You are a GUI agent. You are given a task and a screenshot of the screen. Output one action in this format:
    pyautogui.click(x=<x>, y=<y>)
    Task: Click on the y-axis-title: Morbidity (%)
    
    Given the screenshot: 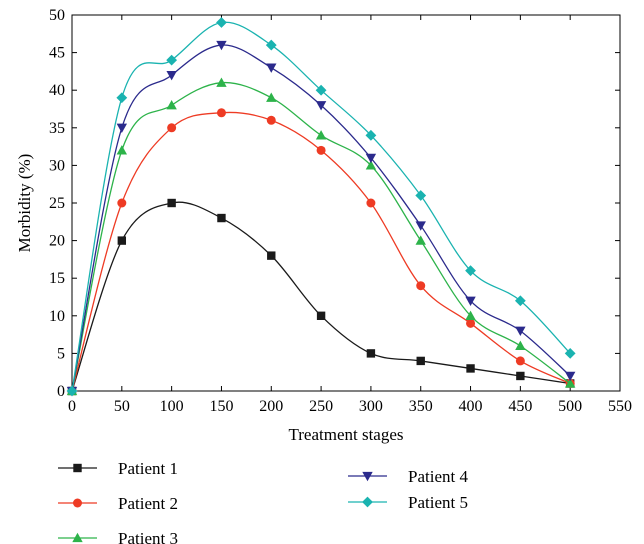 What is the action you would take?
    pyautogui.click(x=24, y=203)
    